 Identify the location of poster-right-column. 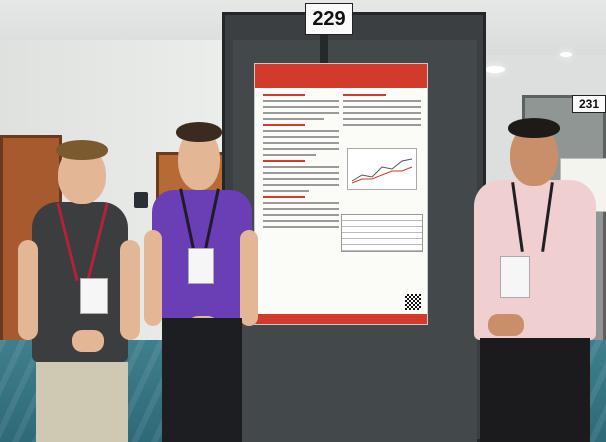
(382, 189).